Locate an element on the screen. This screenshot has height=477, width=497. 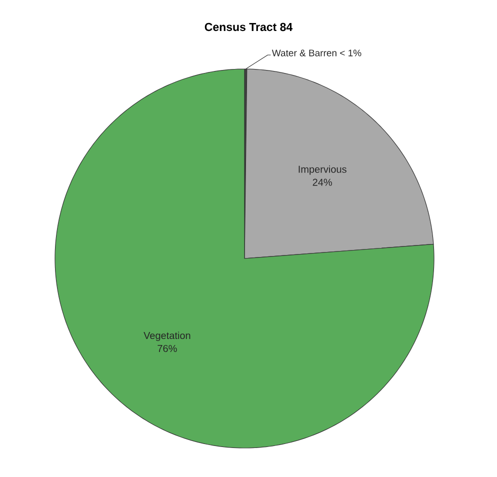
data-label: < 1% is located at coordinates (351, 53).